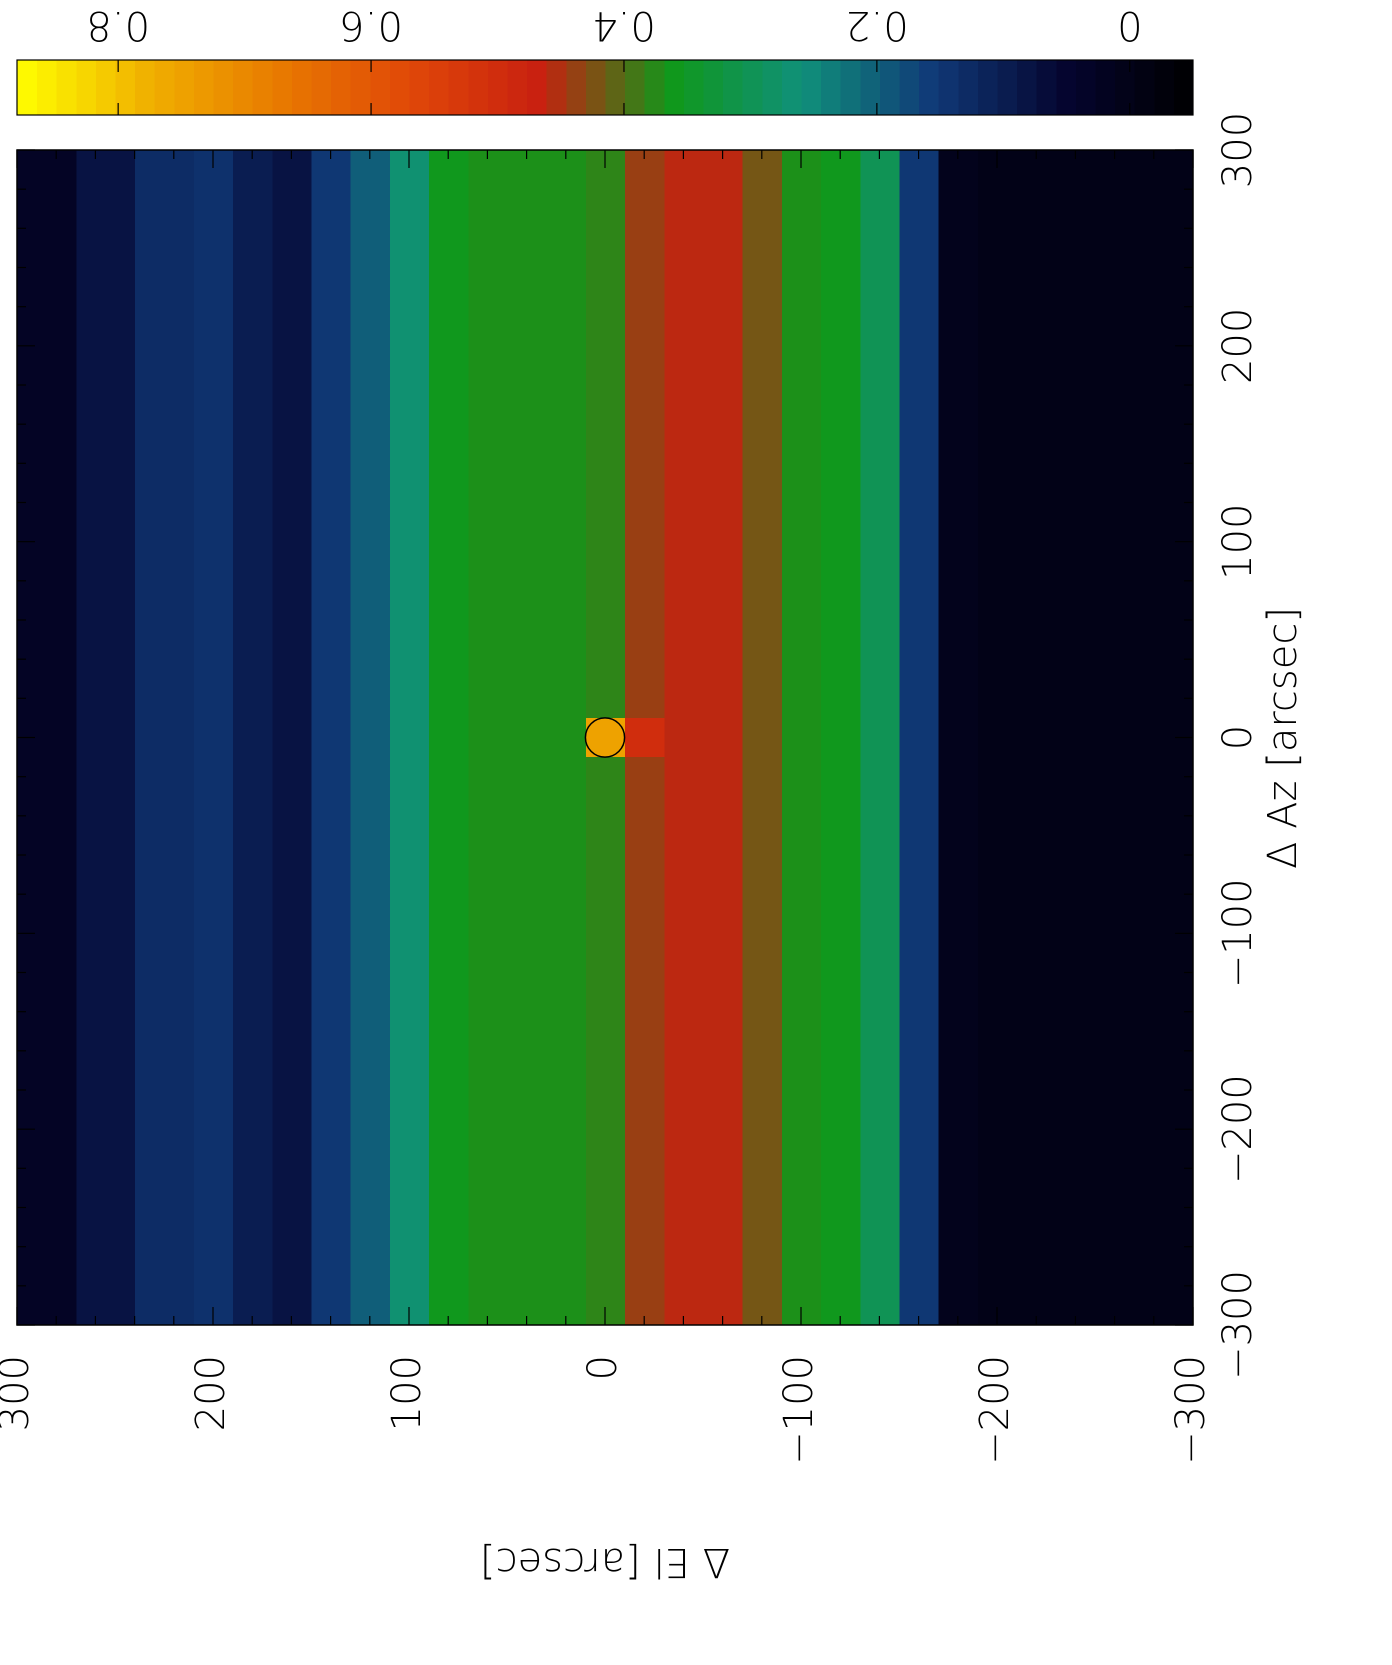 Image resolution: width=1392 pixels, height=1665 pixels. I want to click on y-tick-label: −100, so click(799, 1410).